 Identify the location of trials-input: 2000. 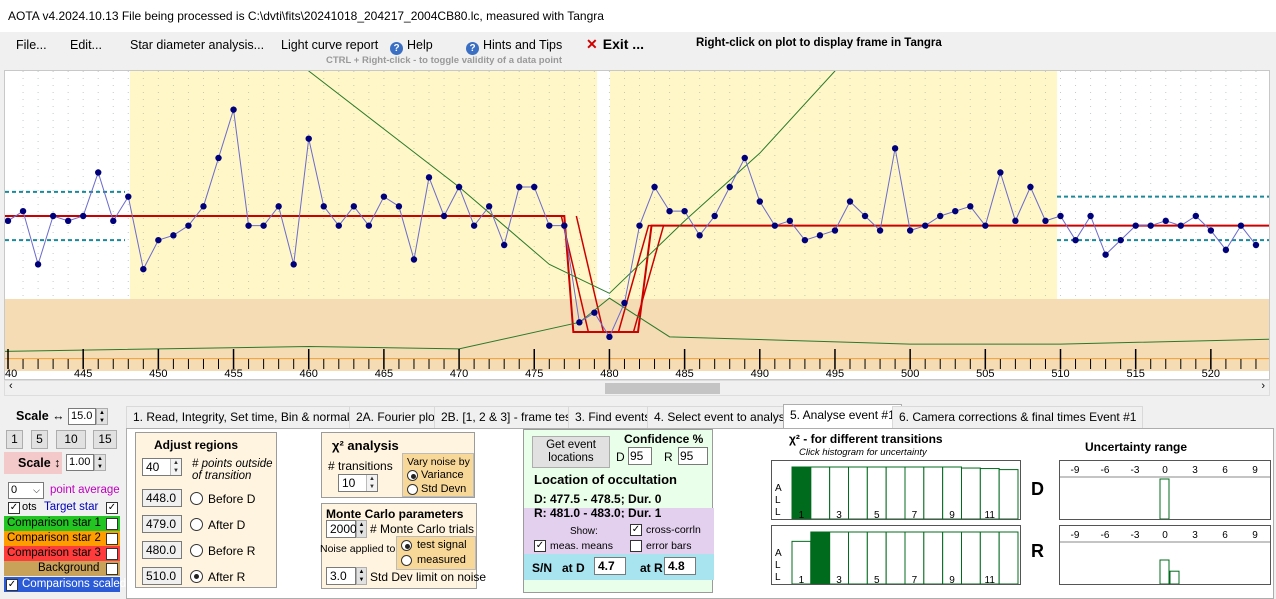
(341, 529).